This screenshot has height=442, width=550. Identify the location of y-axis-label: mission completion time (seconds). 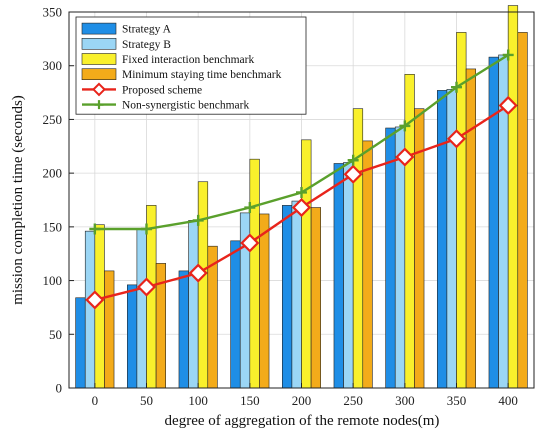
(18, 200).